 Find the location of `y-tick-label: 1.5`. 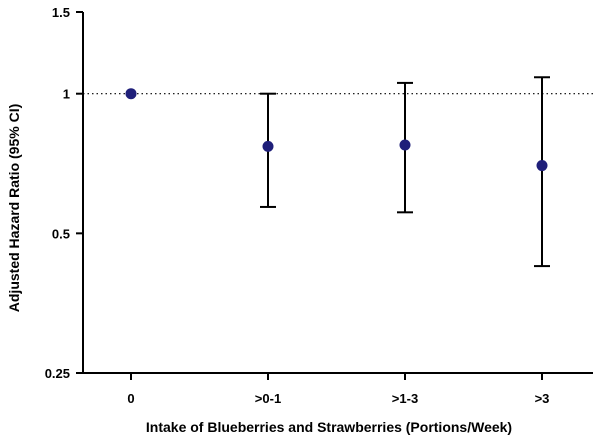

y-tick-label: 1.5 is located at coordinates (61, 12).